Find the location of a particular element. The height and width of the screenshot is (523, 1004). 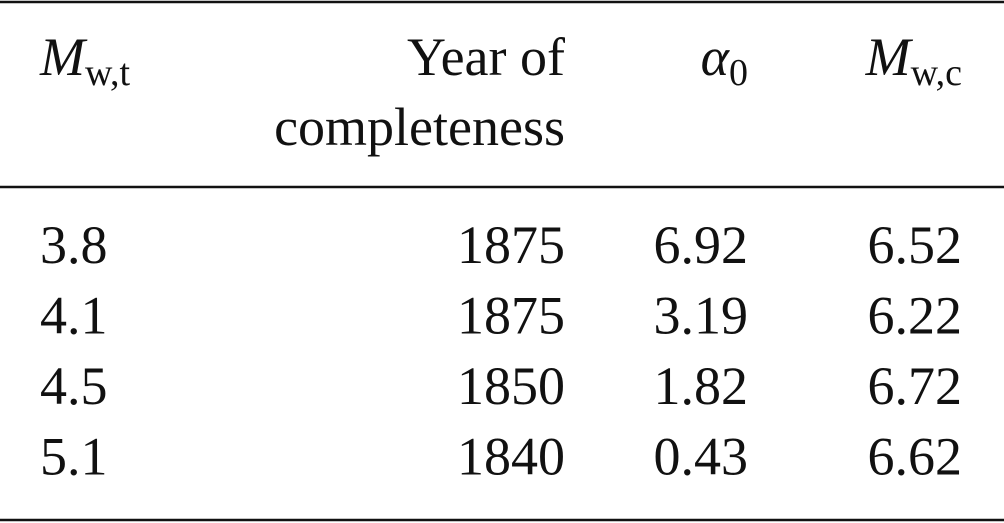

table-cell: 0.43 is located at coordinates (701, 457).